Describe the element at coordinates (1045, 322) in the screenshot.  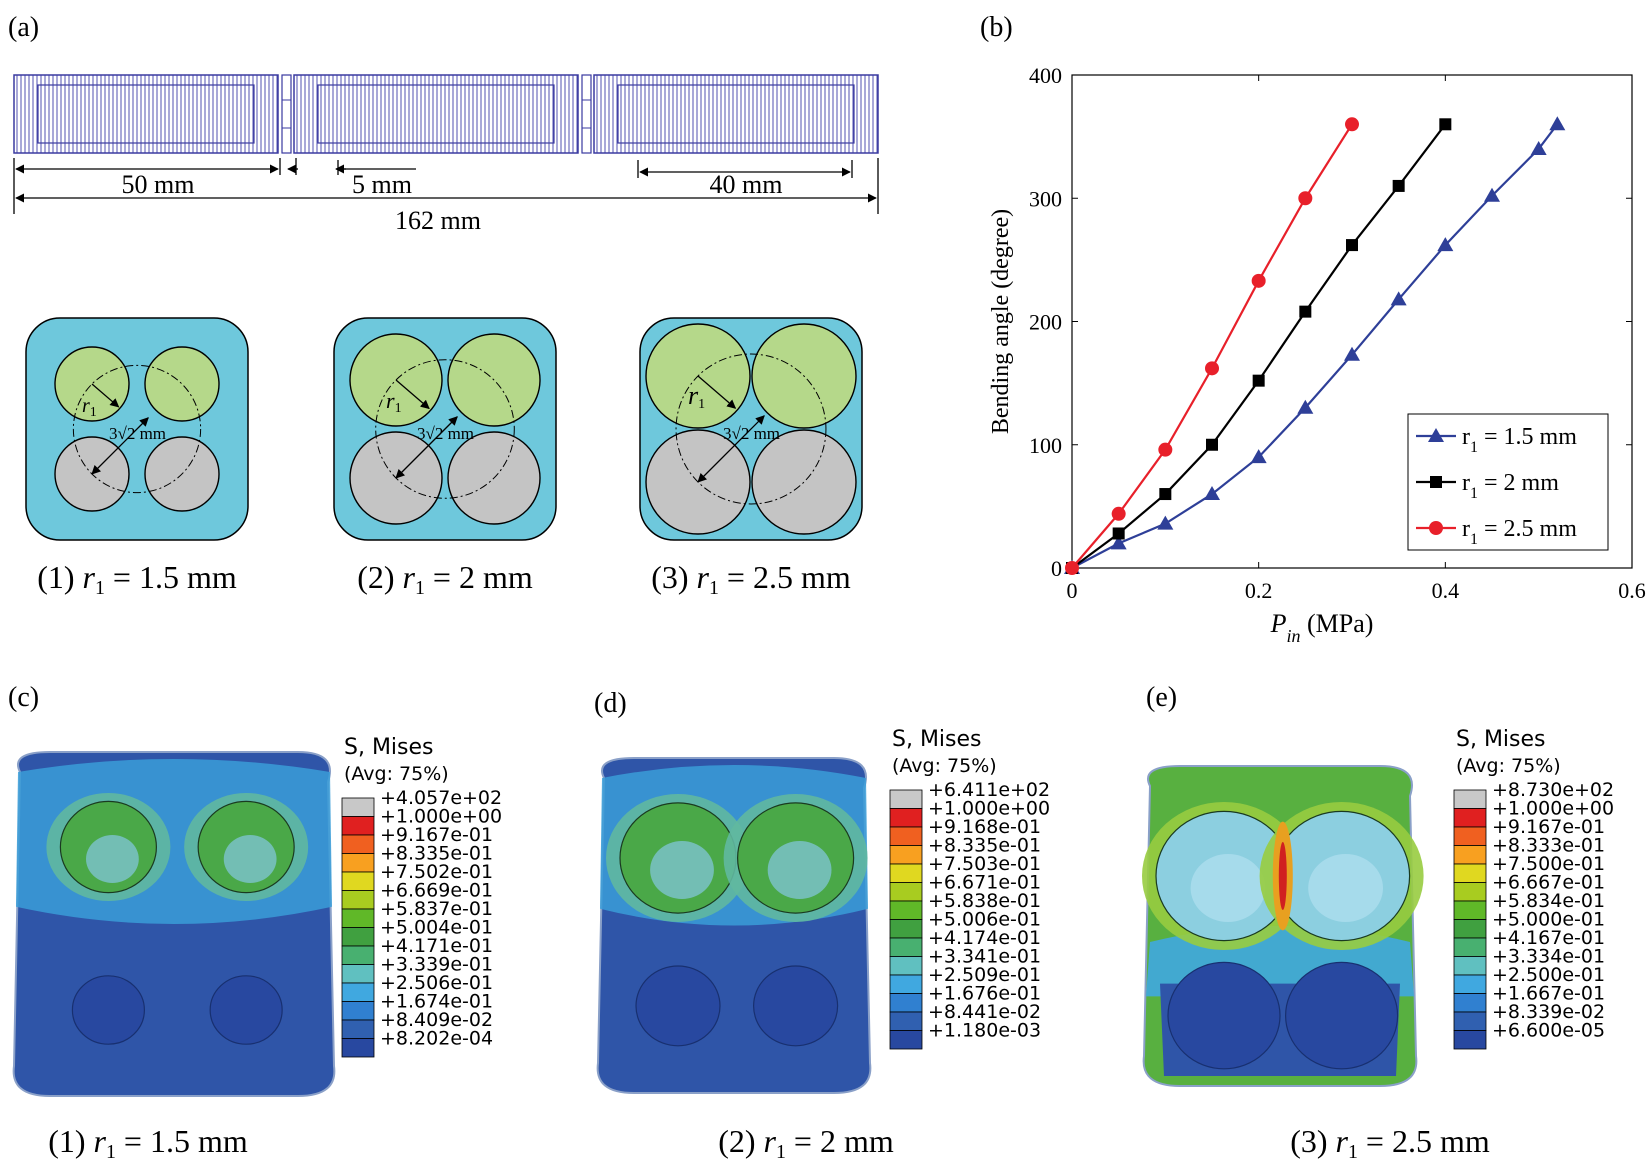
I see `y-tick-label: 200` at that location.